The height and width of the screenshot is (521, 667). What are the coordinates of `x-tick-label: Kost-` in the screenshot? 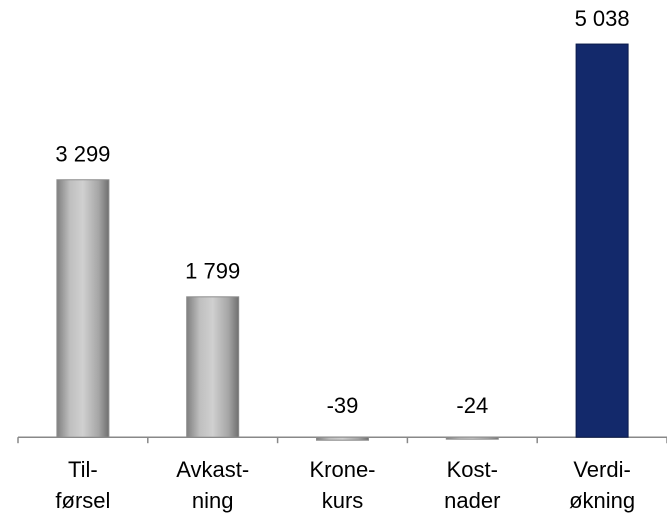 It's located at (472, 469).